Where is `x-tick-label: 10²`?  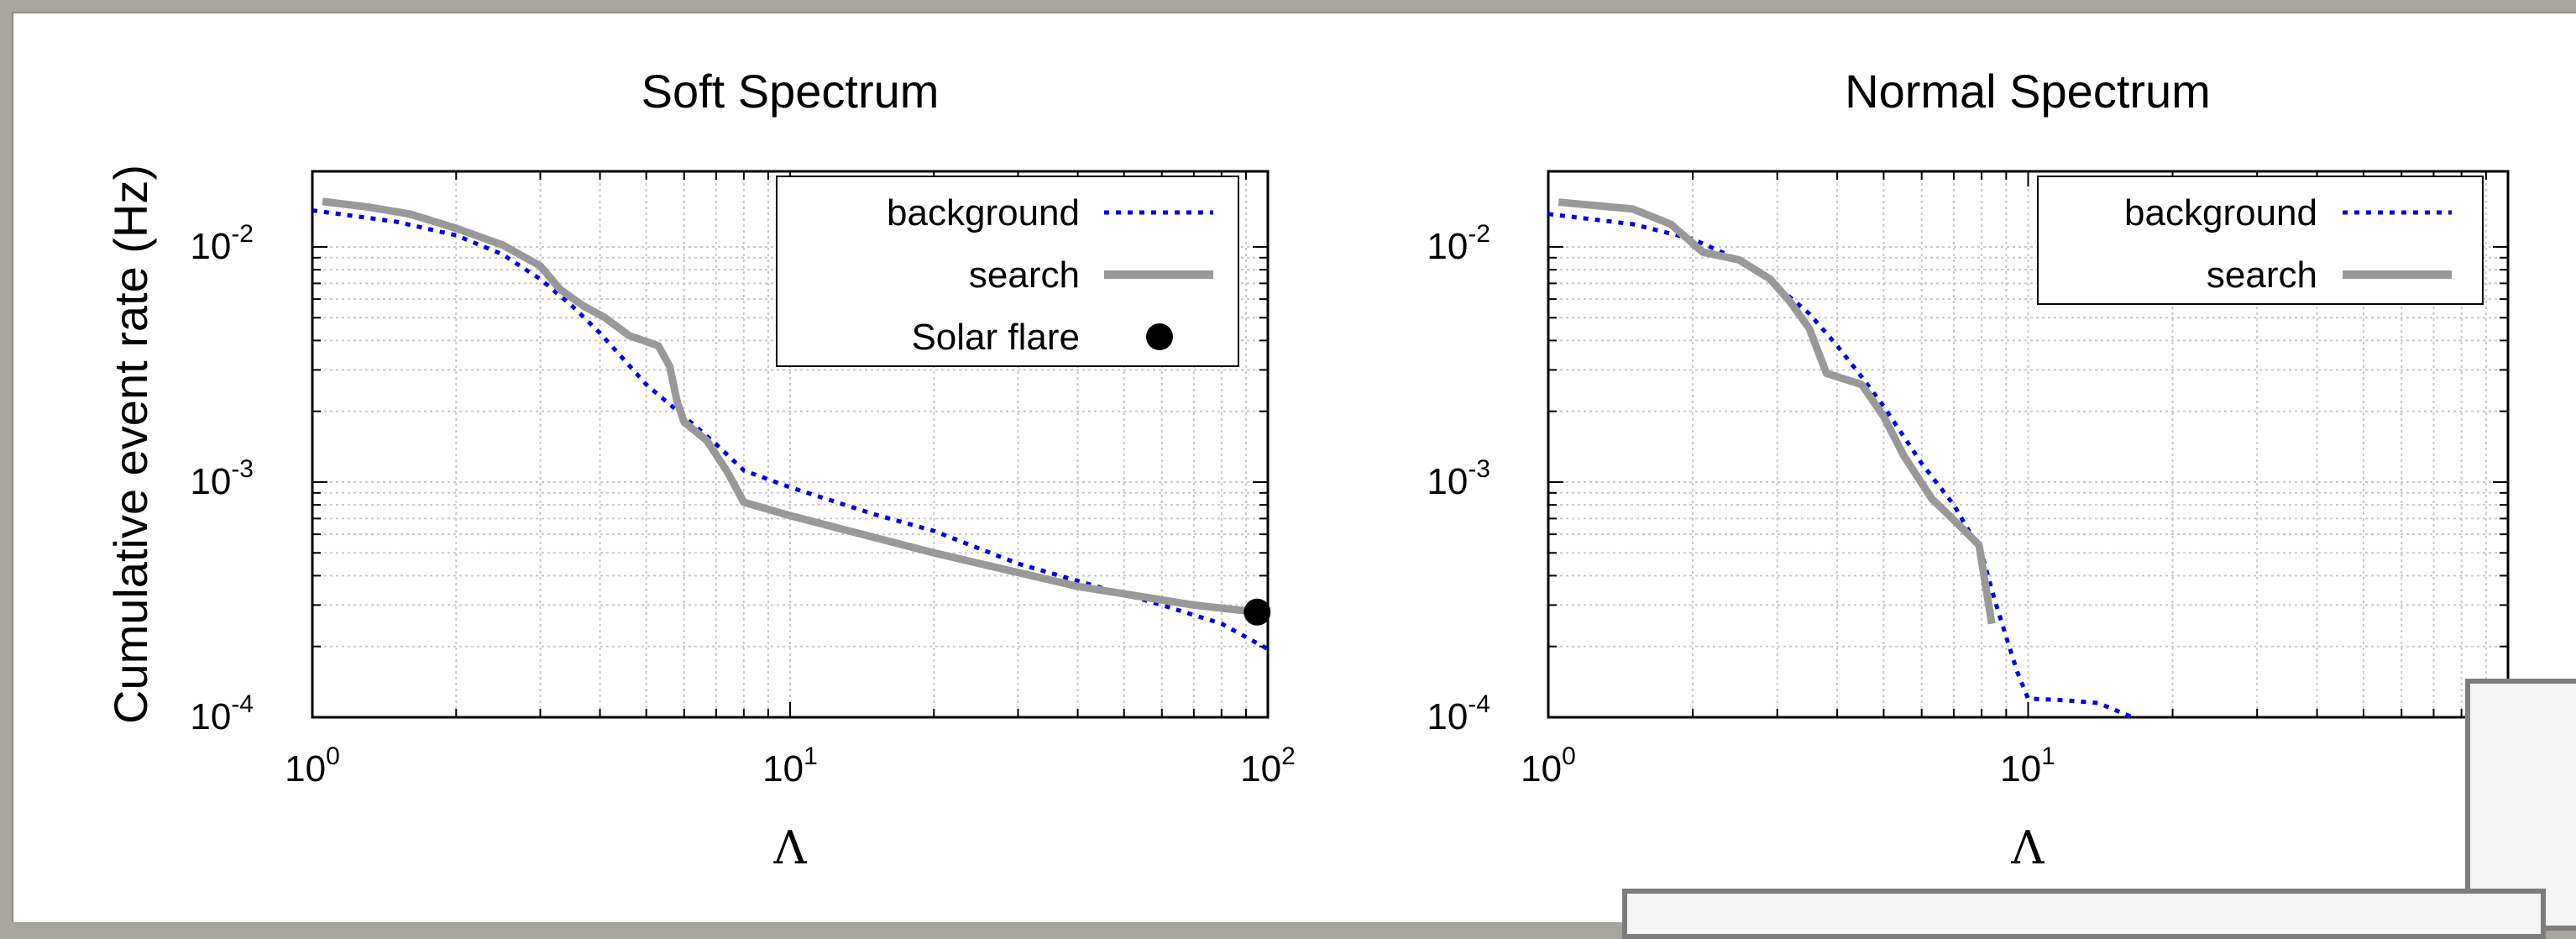 x-tick-label: 10² is located at coordinates (1268, 765).